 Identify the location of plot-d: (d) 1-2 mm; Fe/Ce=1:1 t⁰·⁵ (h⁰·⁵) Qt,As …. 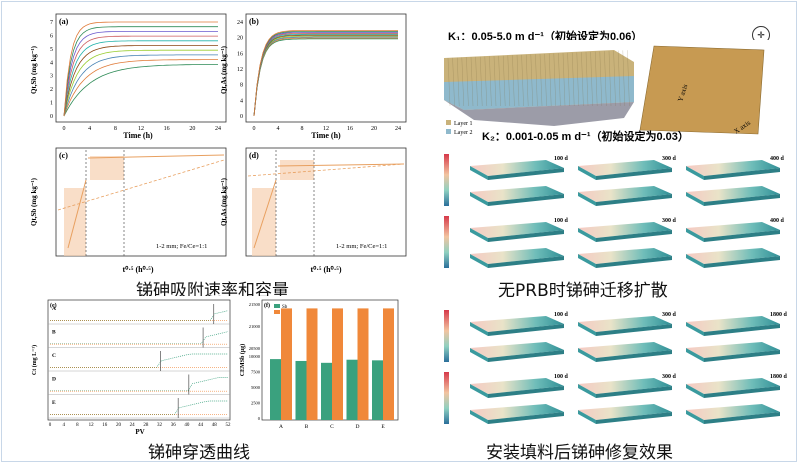
(313, 210).